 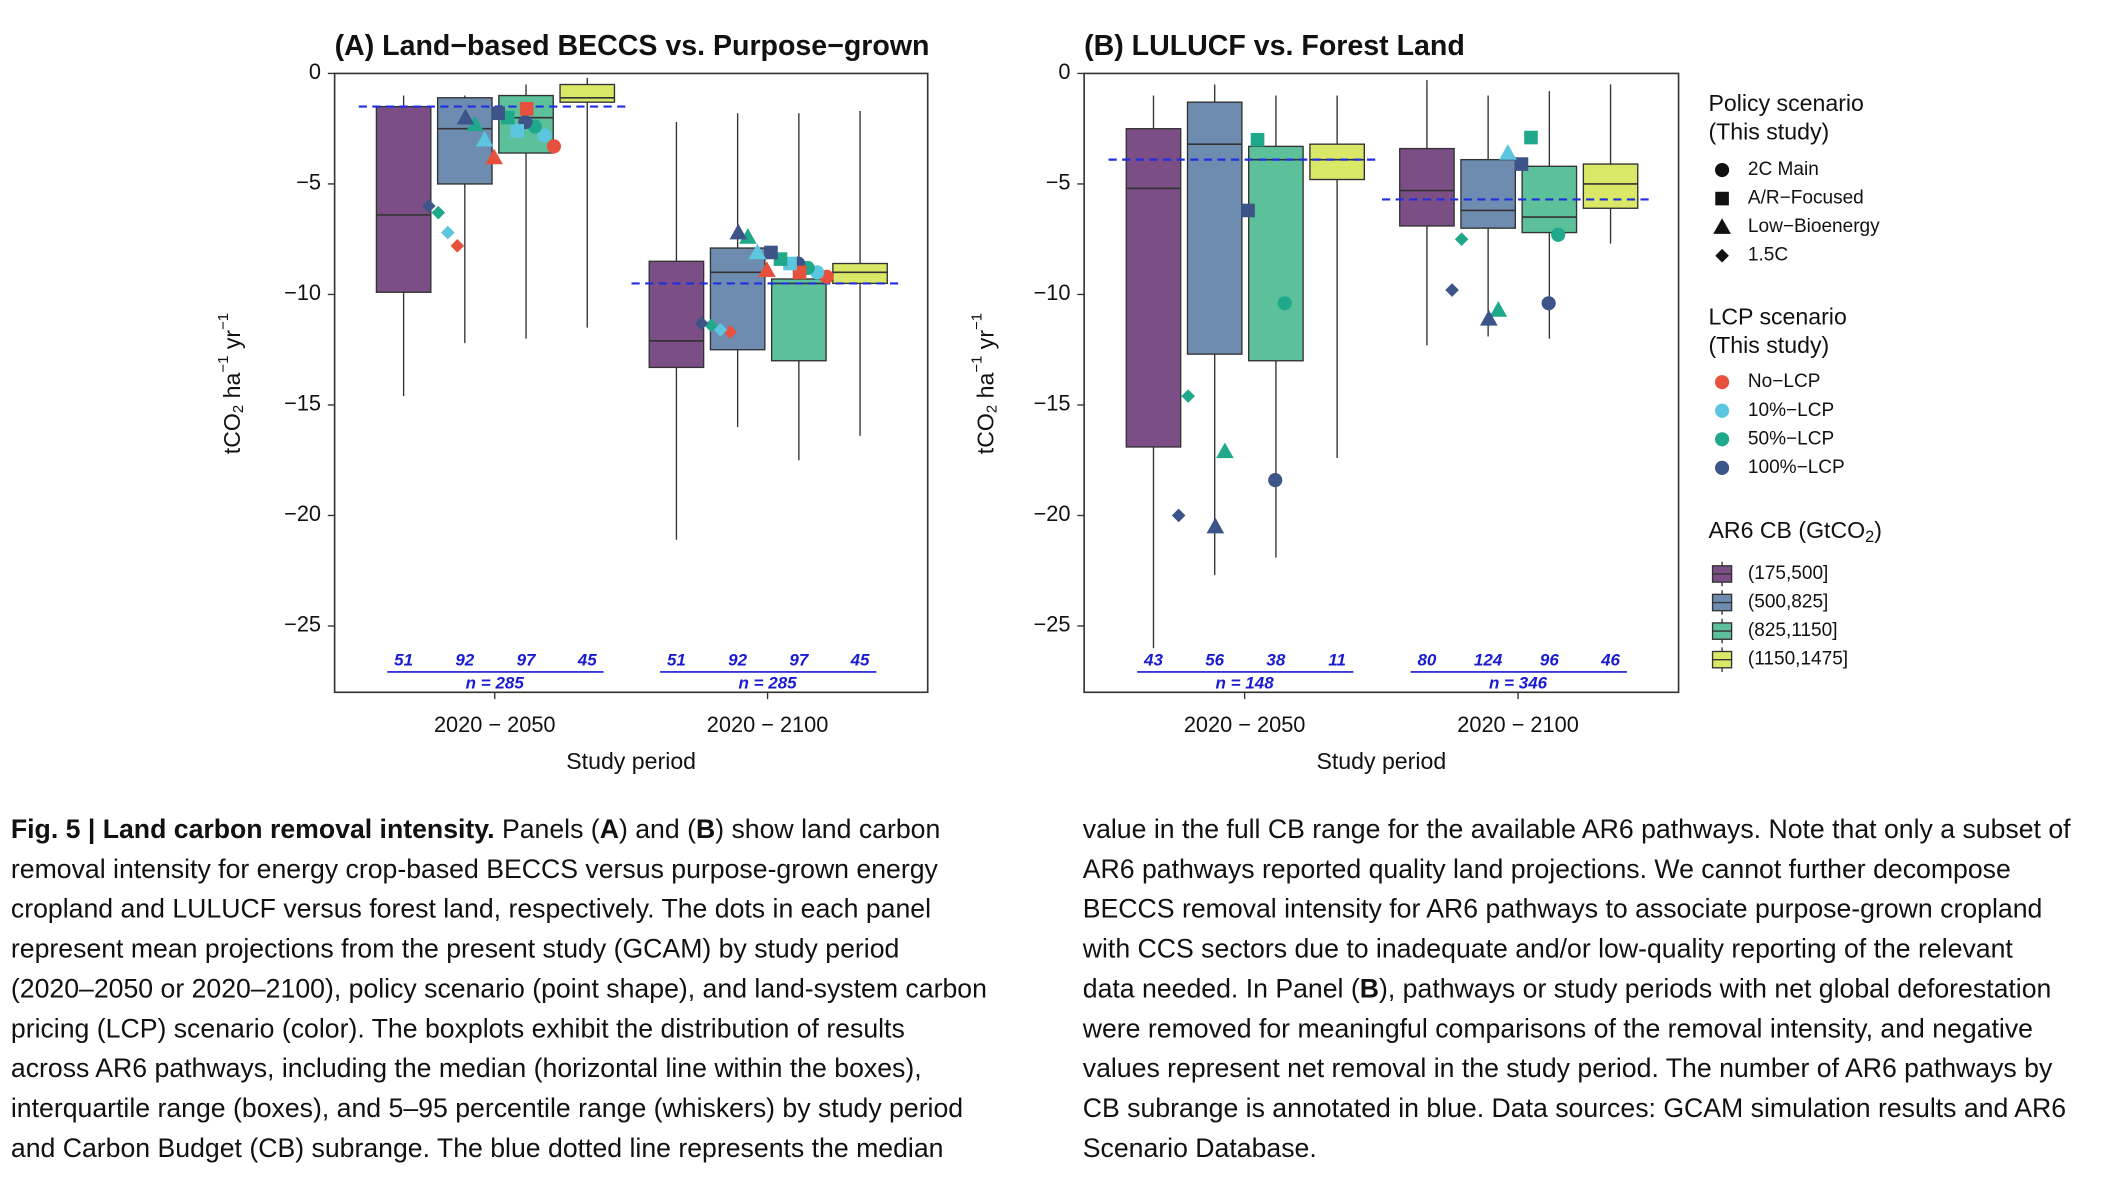 I want to click on caption-run: data needed. In Panel (, so click(x=1221, y=988).